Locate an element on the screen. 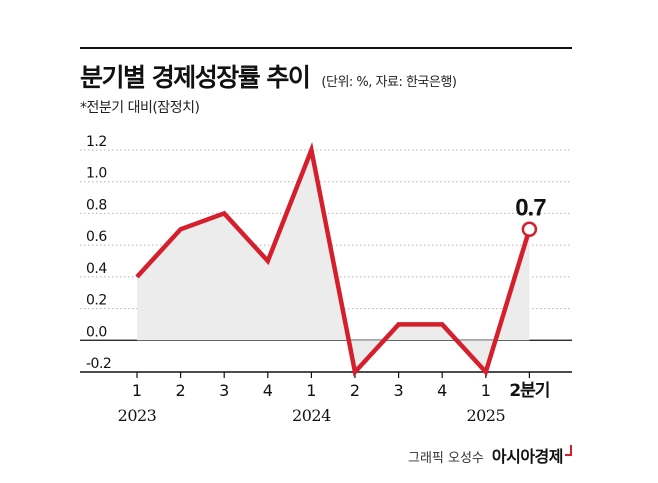 The width and height of the screenshot is (658, 483). unit-source-note: (단위: %, 자료: 한국은행) is located at coordinates (389, 82).